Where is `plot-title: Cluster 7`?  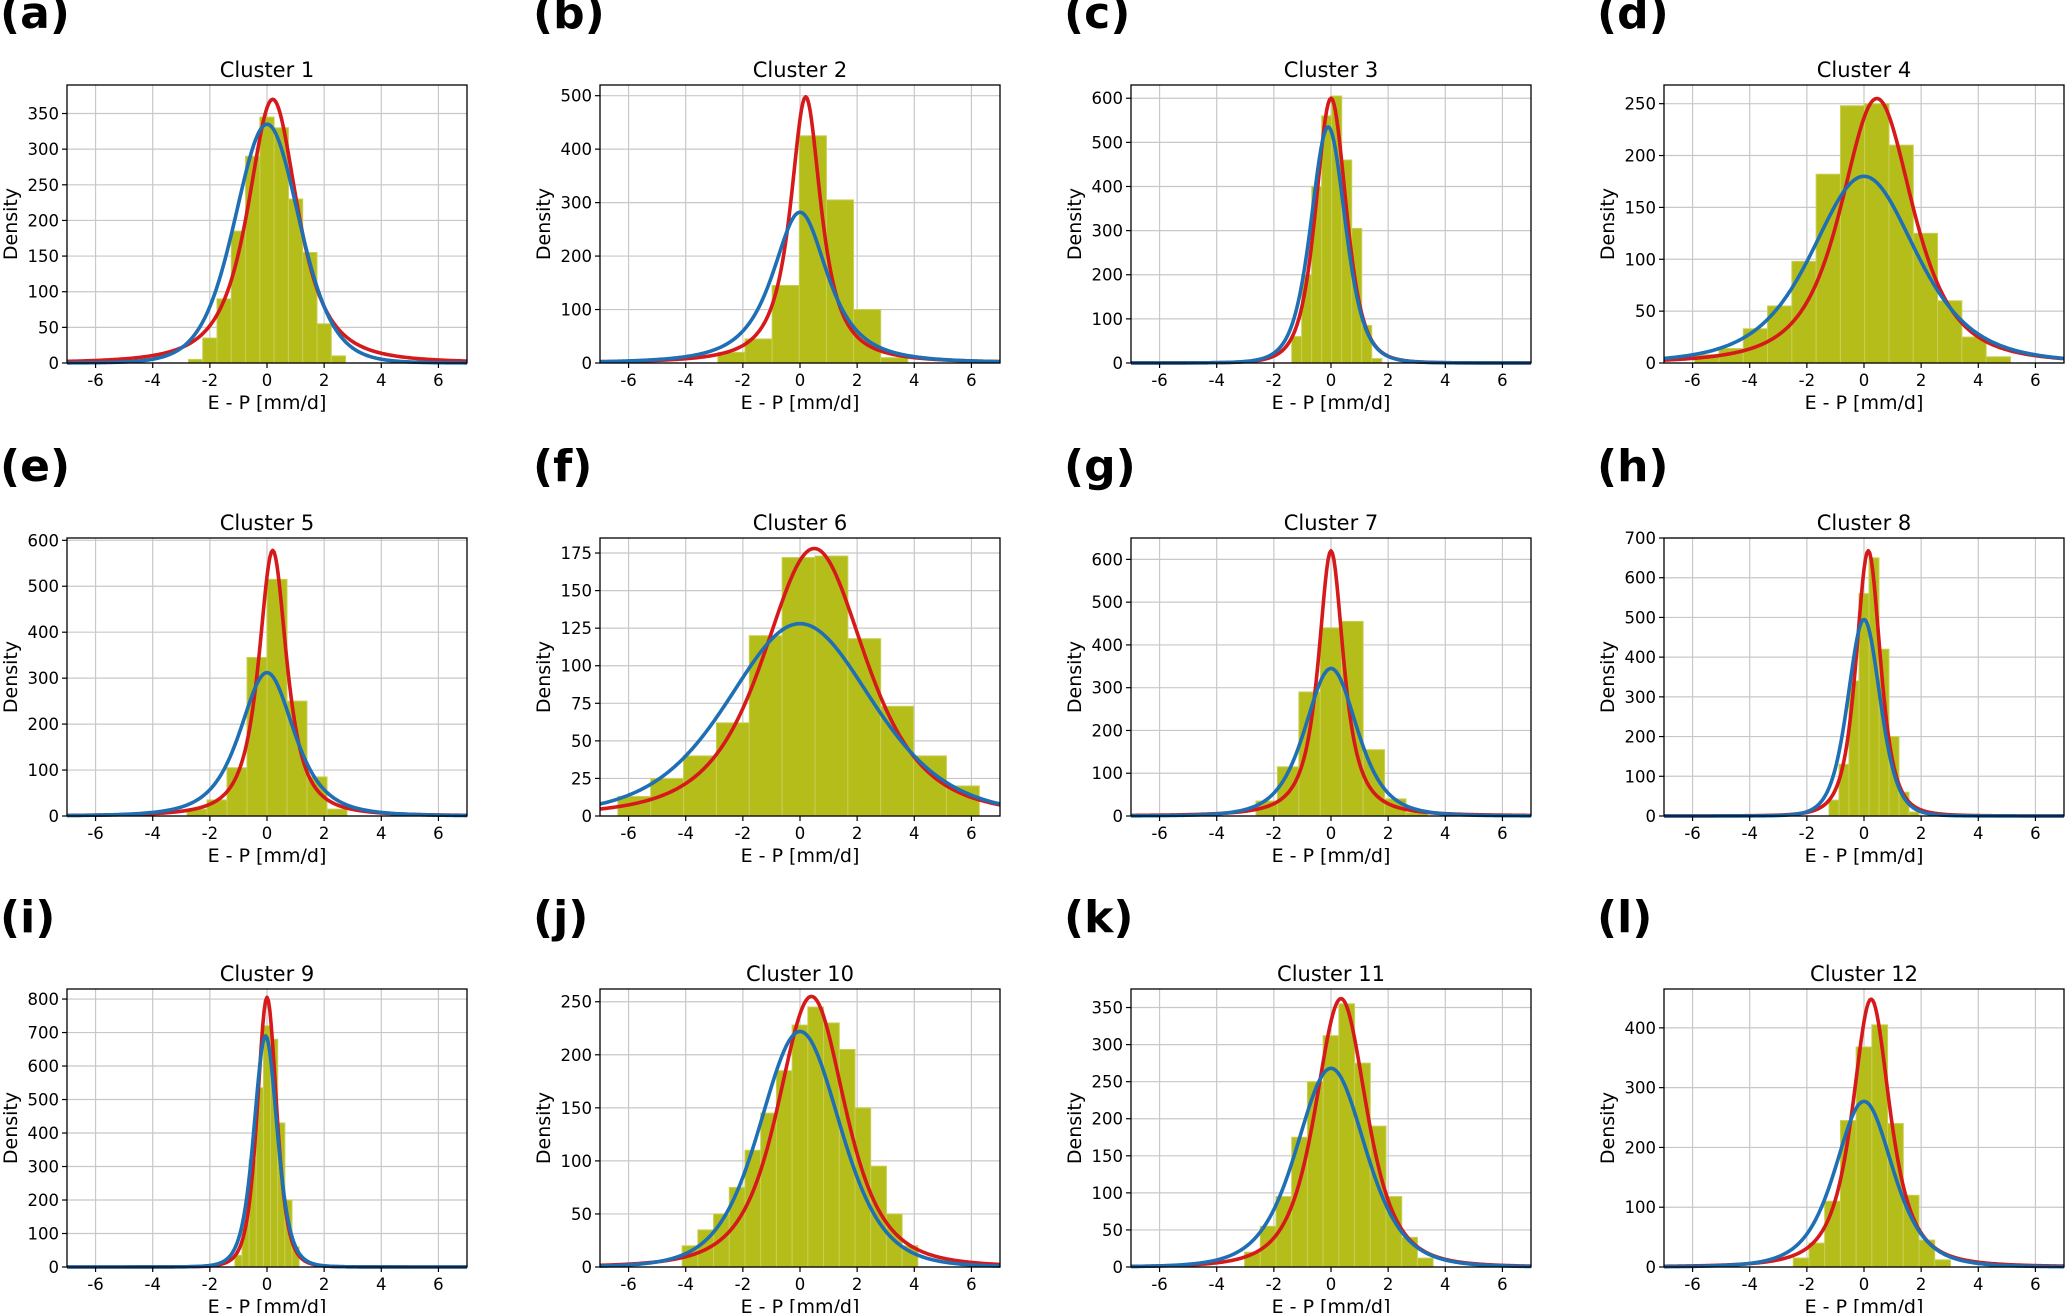
plot-title: Cluster 7 is located at coordinates (1331, 523).